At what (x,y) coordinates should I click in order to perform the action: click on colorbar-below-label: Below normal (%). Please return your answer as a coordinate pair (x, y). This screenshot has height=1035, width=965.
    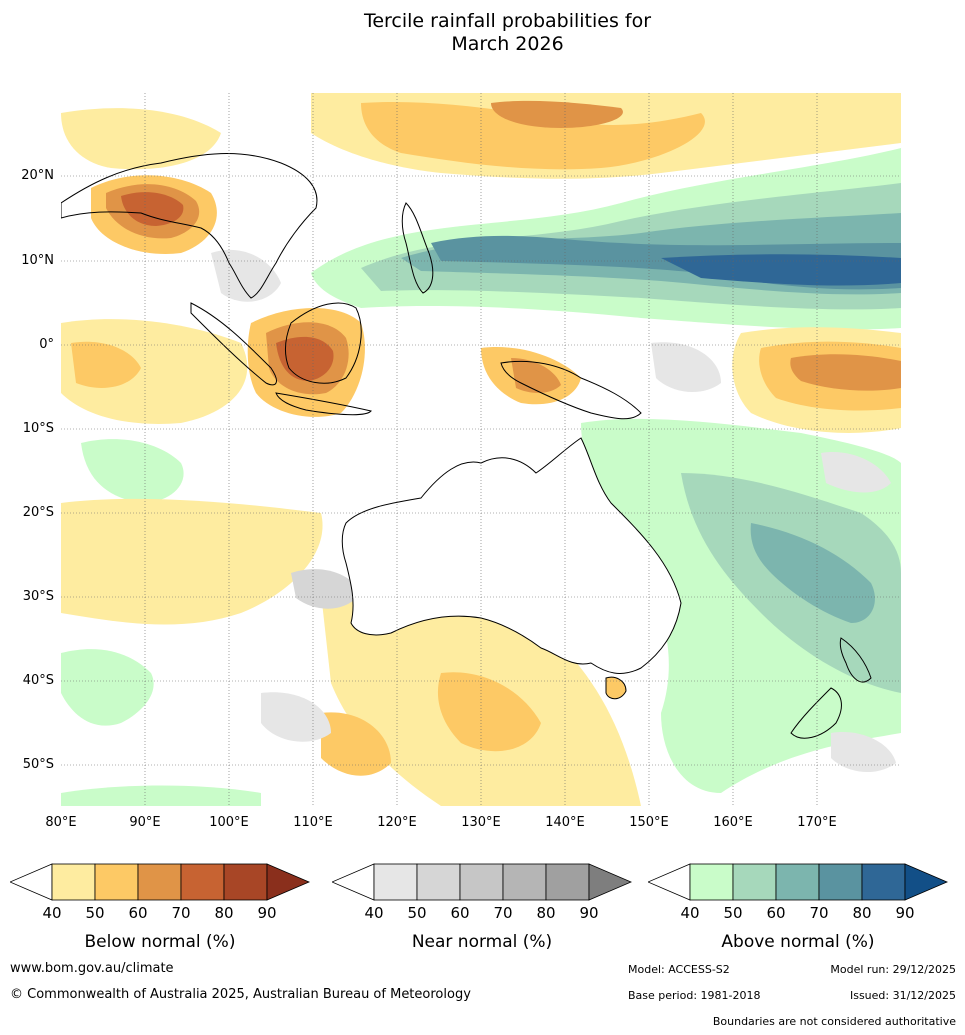
    Looking at the image, I should click on (160, 942).